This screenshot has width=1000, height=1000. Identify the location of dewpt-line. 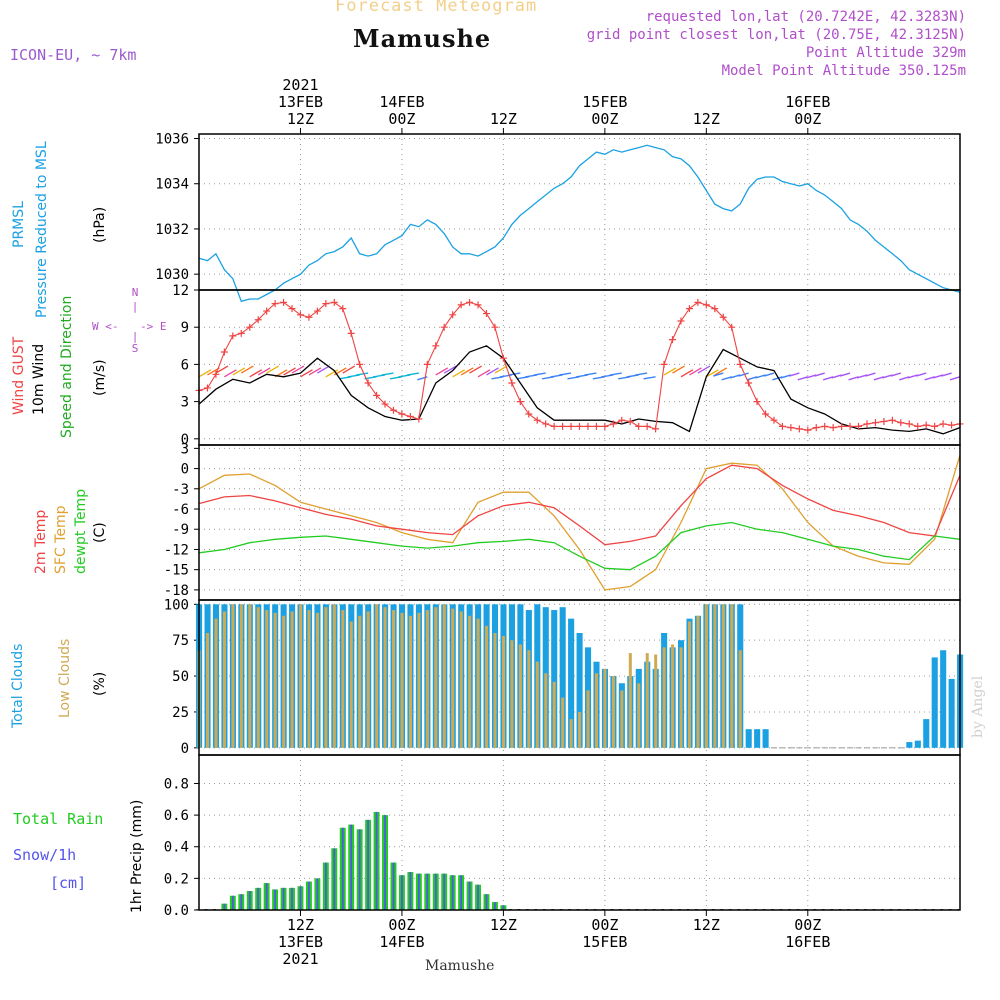
(579, 546).